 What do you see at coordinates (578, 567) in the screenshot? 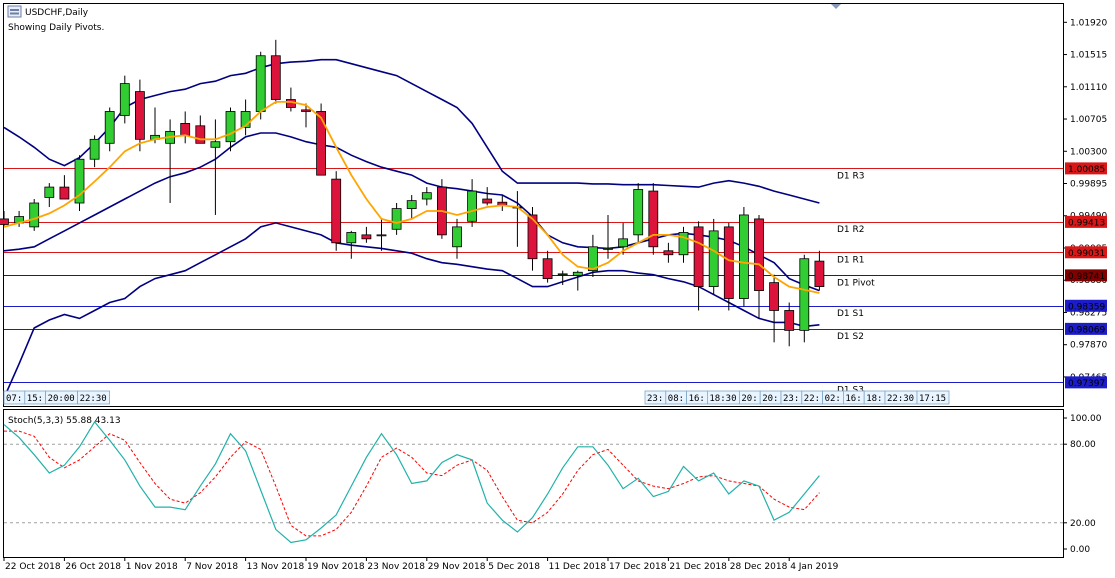
I see `date-tick-label: 11 Dec 2018` at bounding box center [578, 567].